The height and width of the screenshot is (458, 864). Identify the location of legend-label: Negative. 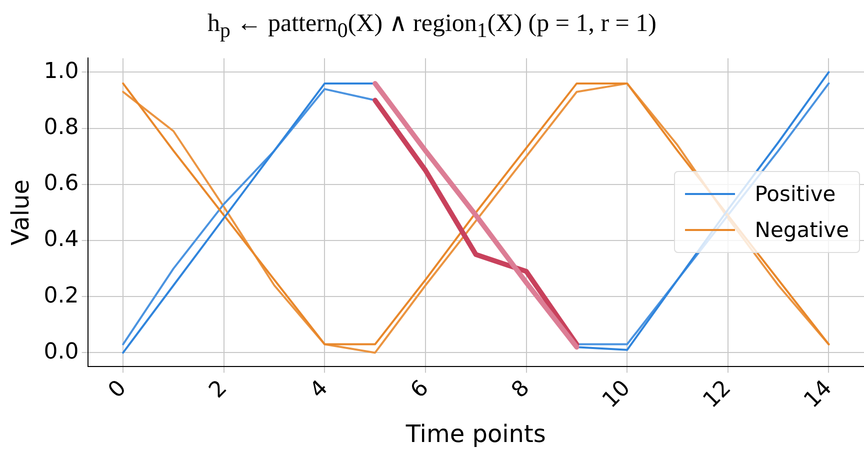
(801, 230).